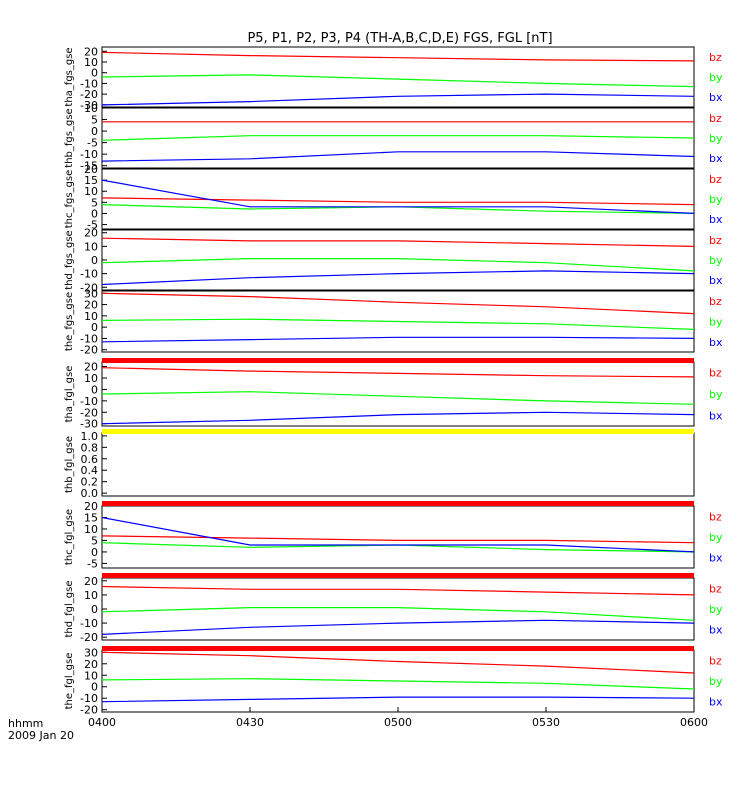  I want to click on y-axis-label: tha_fgl_gse, so click(69, 394).